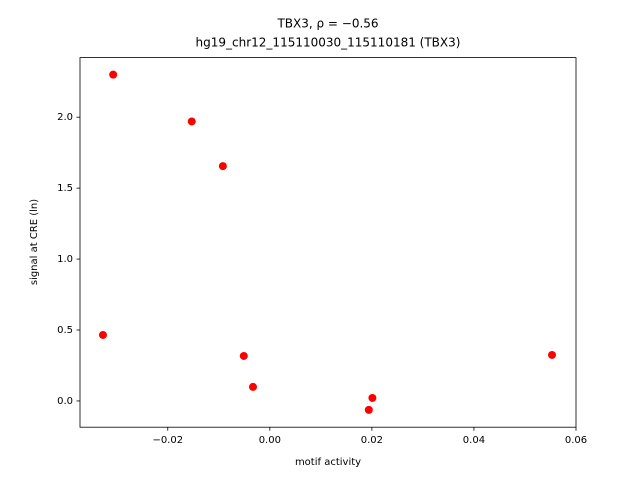 The width and height of the screenshot is (640, 480). Describe the element at coordinates (328, 43) in the screenshot. I see `chart-subtitle: hg19_chr12_115110030_115110181 (TBX3)` at that location.